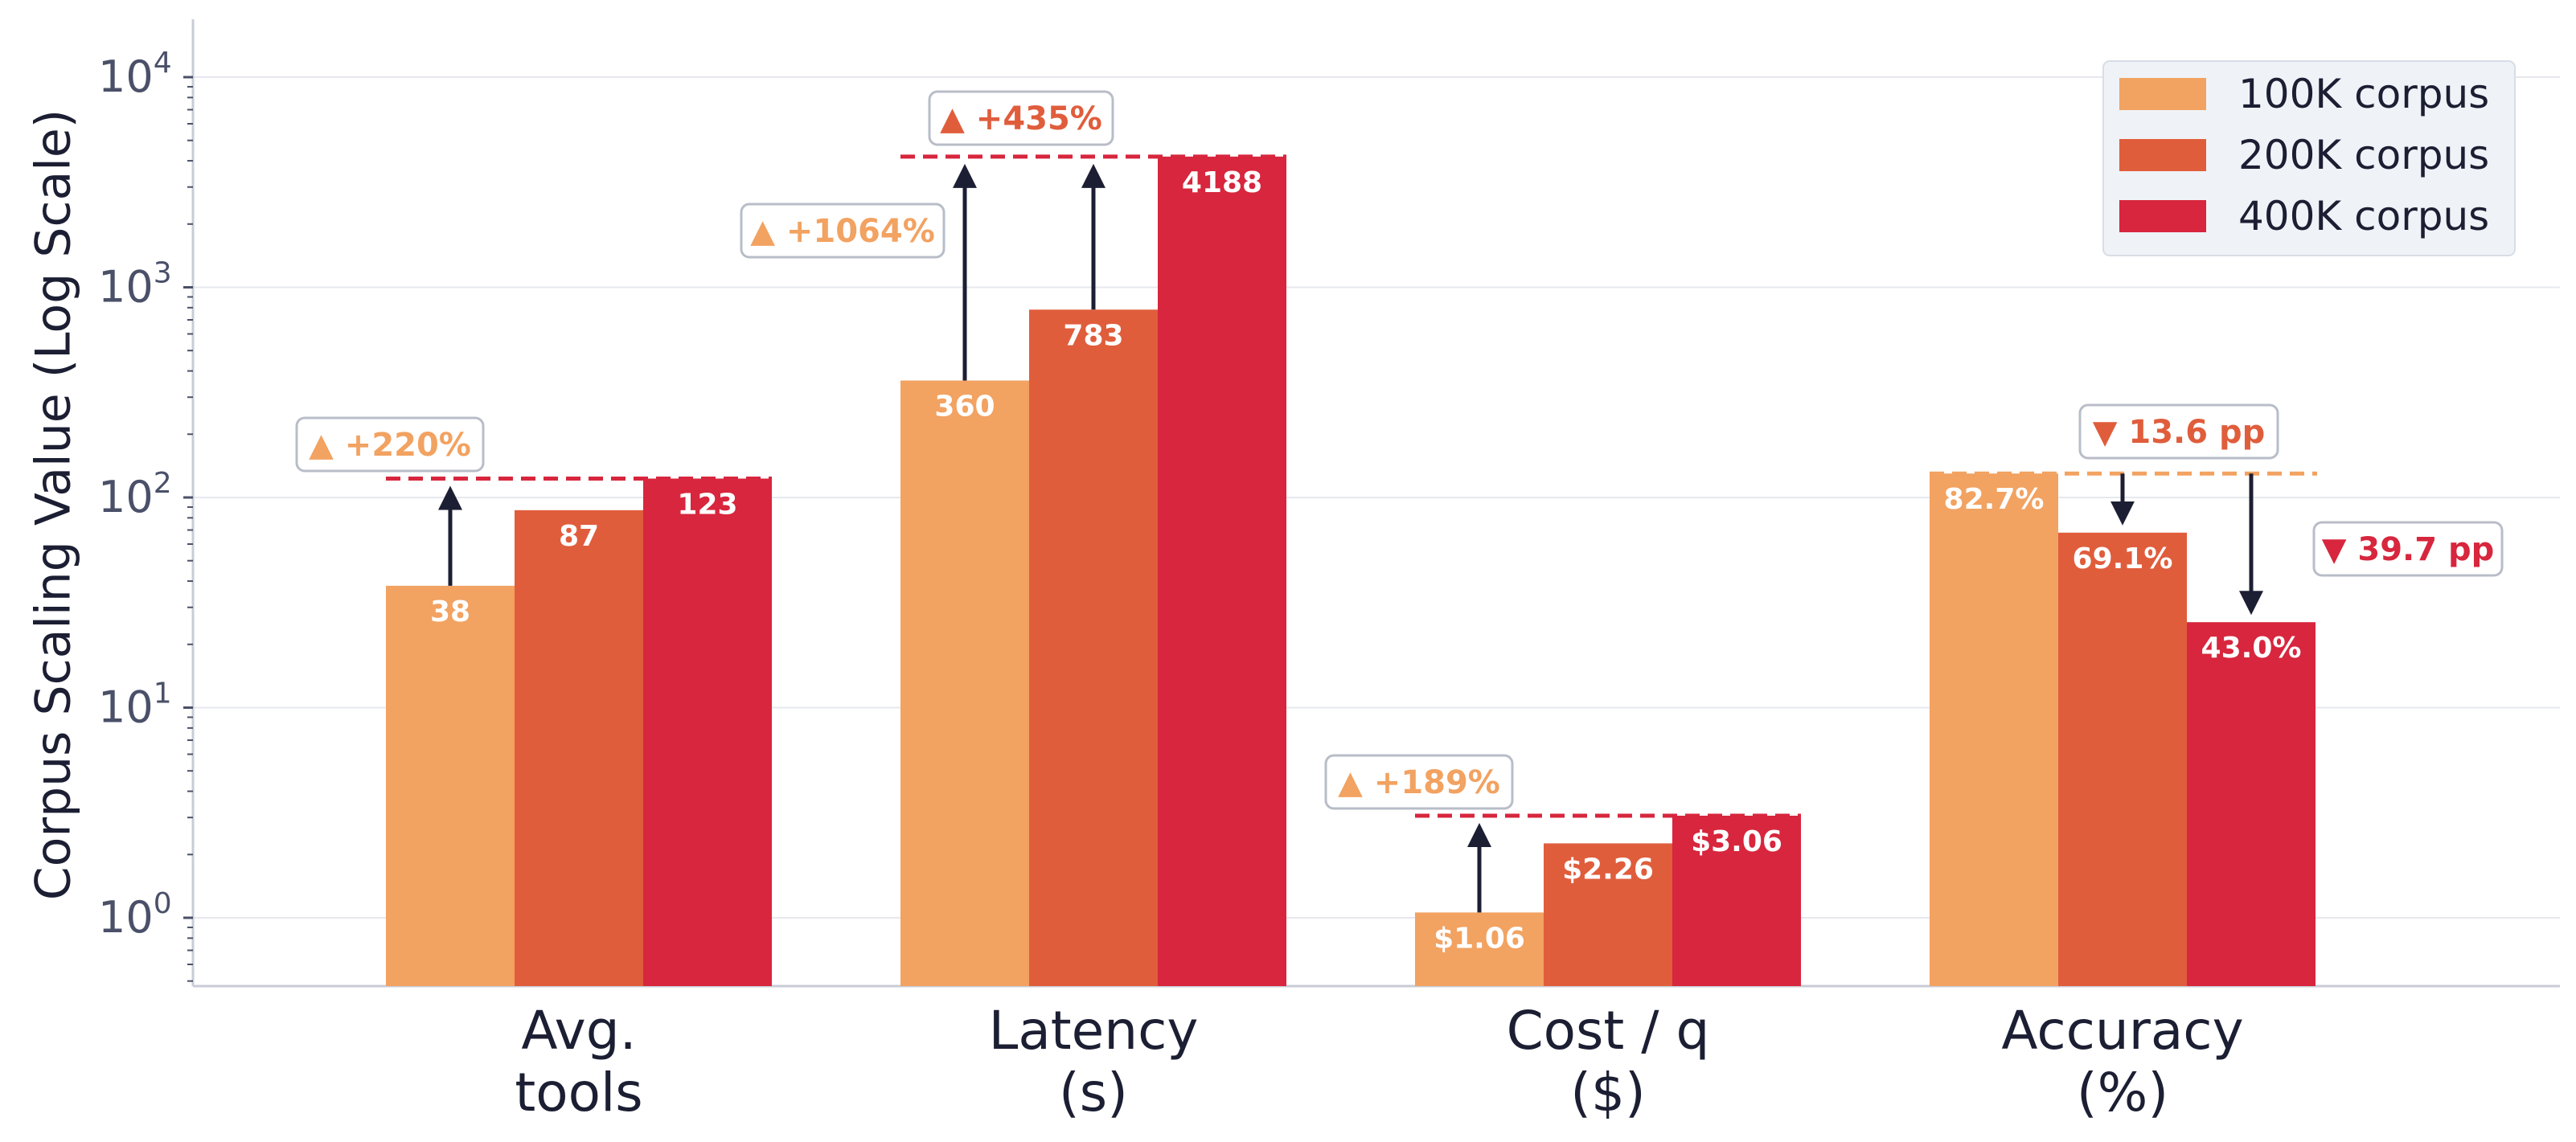 The image size is (2576, 1142). I want to click on y-tick-label: 10⁴, so click(135, 74).